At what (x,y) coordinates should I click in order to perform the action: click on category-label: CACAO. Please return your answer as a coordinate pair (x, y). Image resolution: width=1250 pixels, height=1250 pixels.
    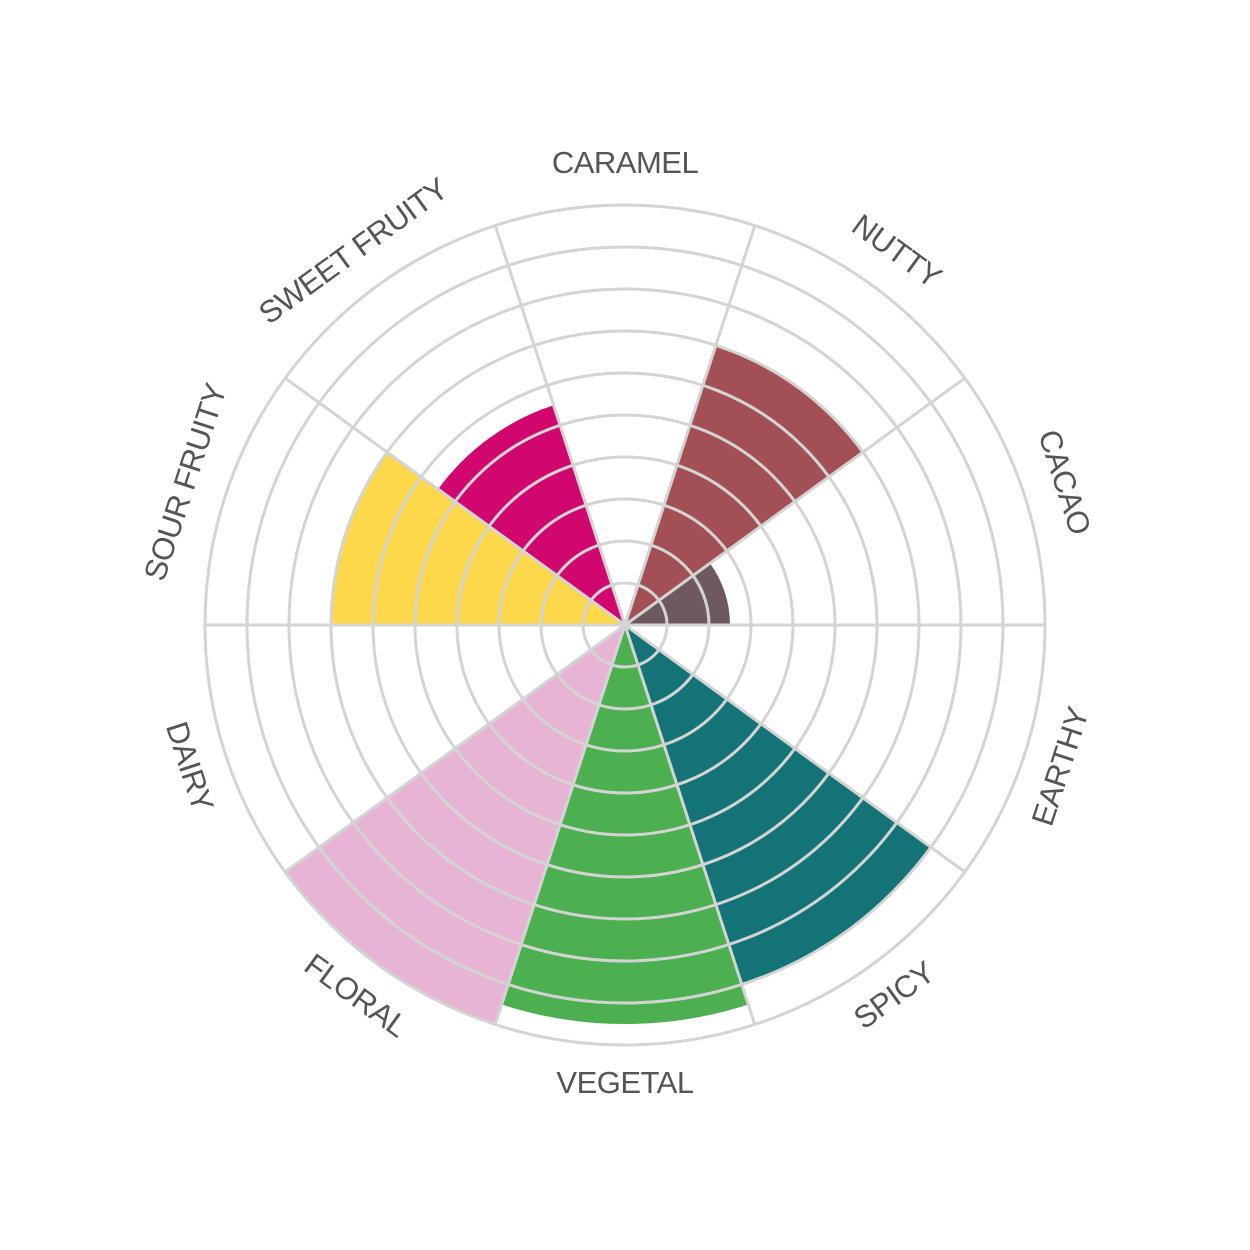
    Looking at the image, I should click on (1064, 481).